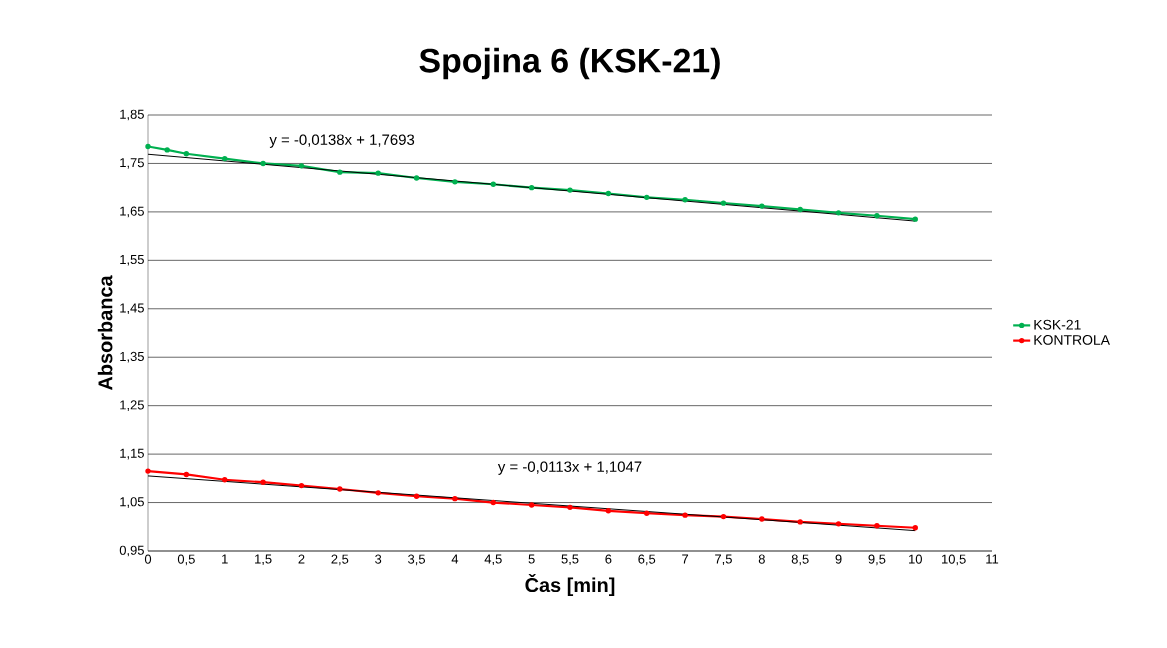 Image resolution: width=1167 pixels, height=648 pixels. I want to click on x-tick-label: 8,5, so click(800, 560).